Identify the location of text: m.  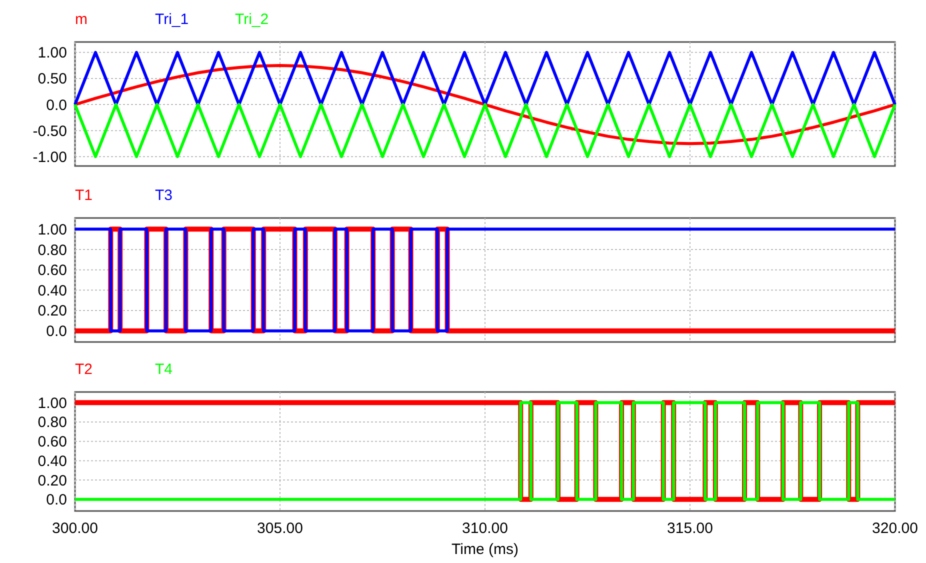
(81, 19).